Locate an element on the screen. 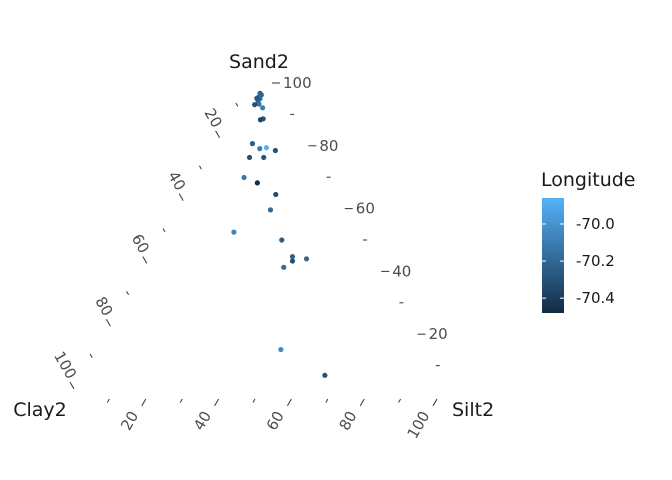  legend-tick-label-1: -70.2 is located at coordinates (595, 261).